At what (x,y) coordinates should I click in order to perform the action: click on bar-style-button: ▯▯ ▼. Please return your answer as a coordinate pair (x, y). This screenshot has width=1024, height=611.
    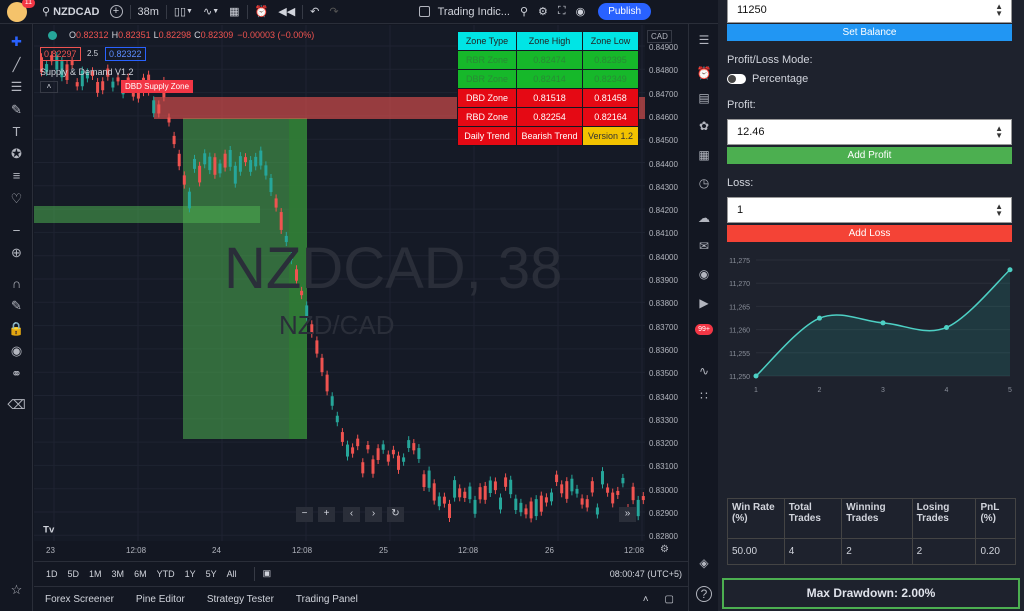
    Looking at the image, I should click on (183, 12).